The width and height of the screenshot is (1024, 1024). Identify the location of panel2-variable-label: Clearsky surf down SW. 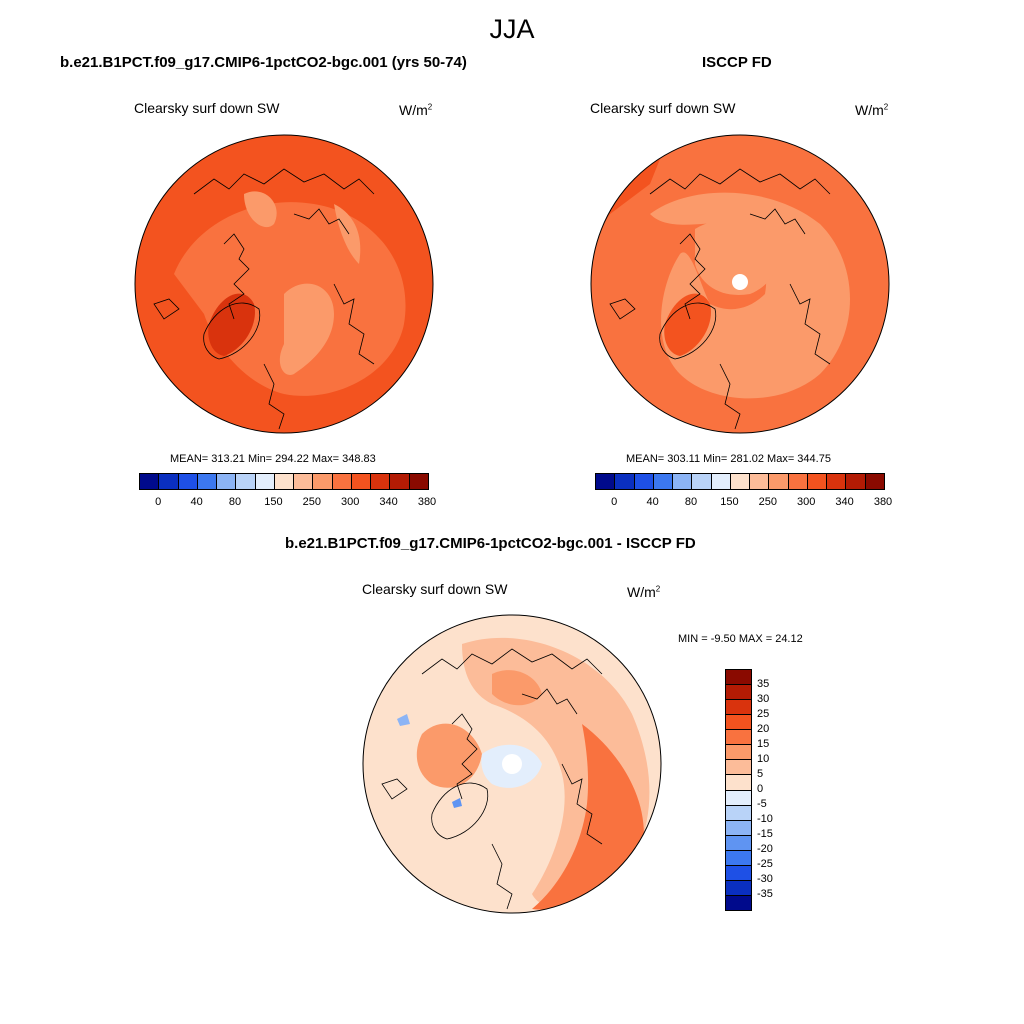
(663, 108).